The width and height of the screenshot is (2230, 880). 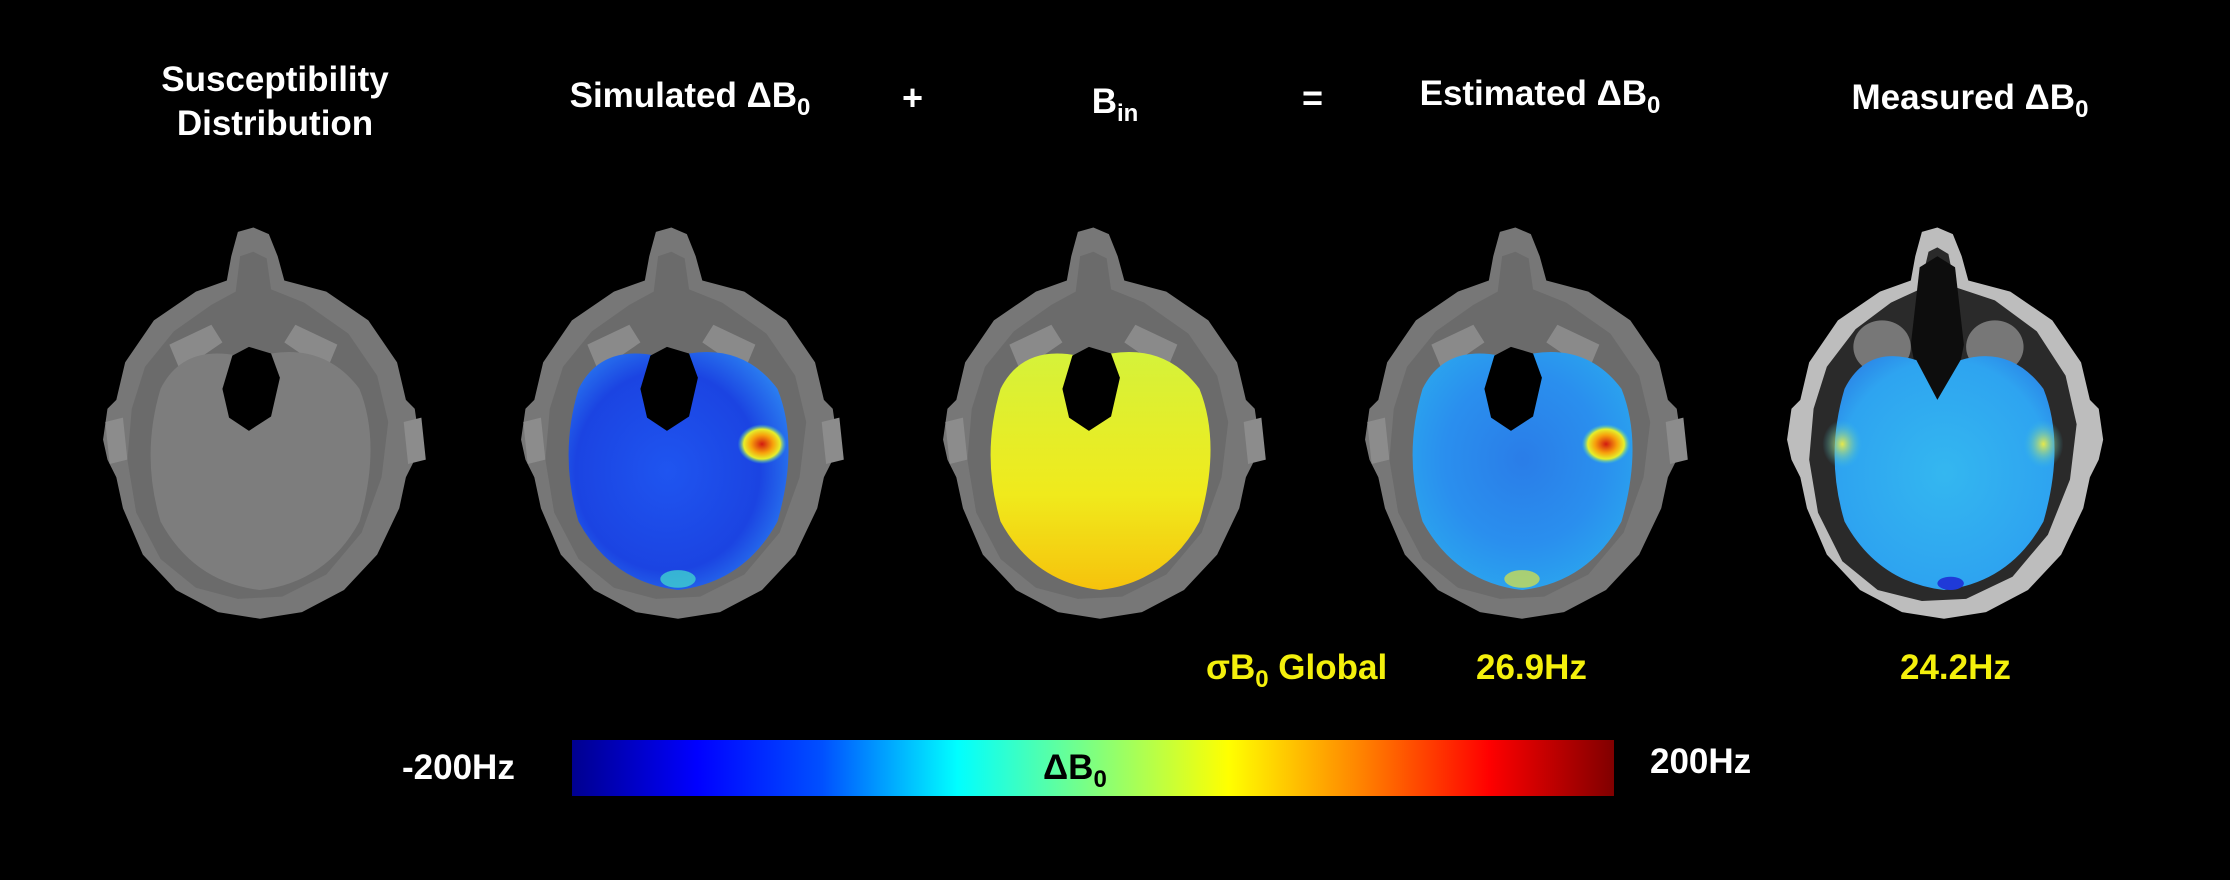 I want to click on colorbar, so click(x=1093, y=768).